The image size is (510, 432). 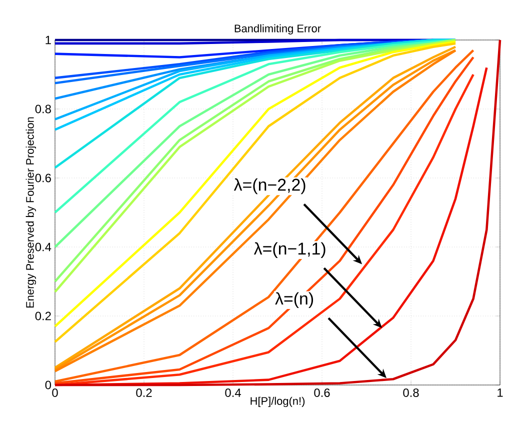 What do you see at coordinates (277, 402) in the screenshot?
I see `x-axis-title: H[P]/log(n!)` at bounding box center [277, 402].